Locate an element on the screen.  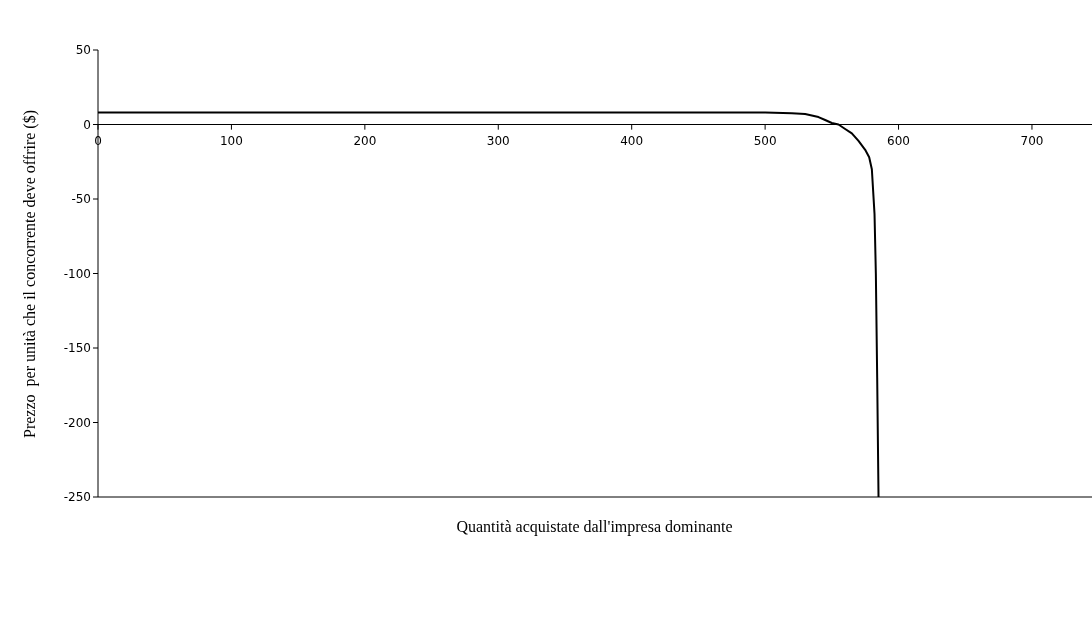
y-axis-title: Prezzo per unità che il concorrente deve offrire ($) is located at coordinates (30, 274).